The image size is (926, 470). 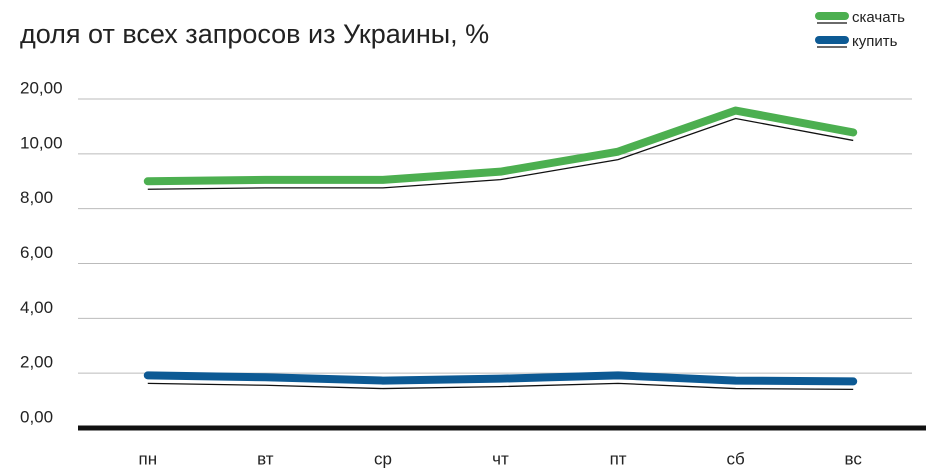 What do you see at coordinates (41, 87) in the screenshot?
I see `y-tick-label: 20,00` at bounding box center [41, 87].